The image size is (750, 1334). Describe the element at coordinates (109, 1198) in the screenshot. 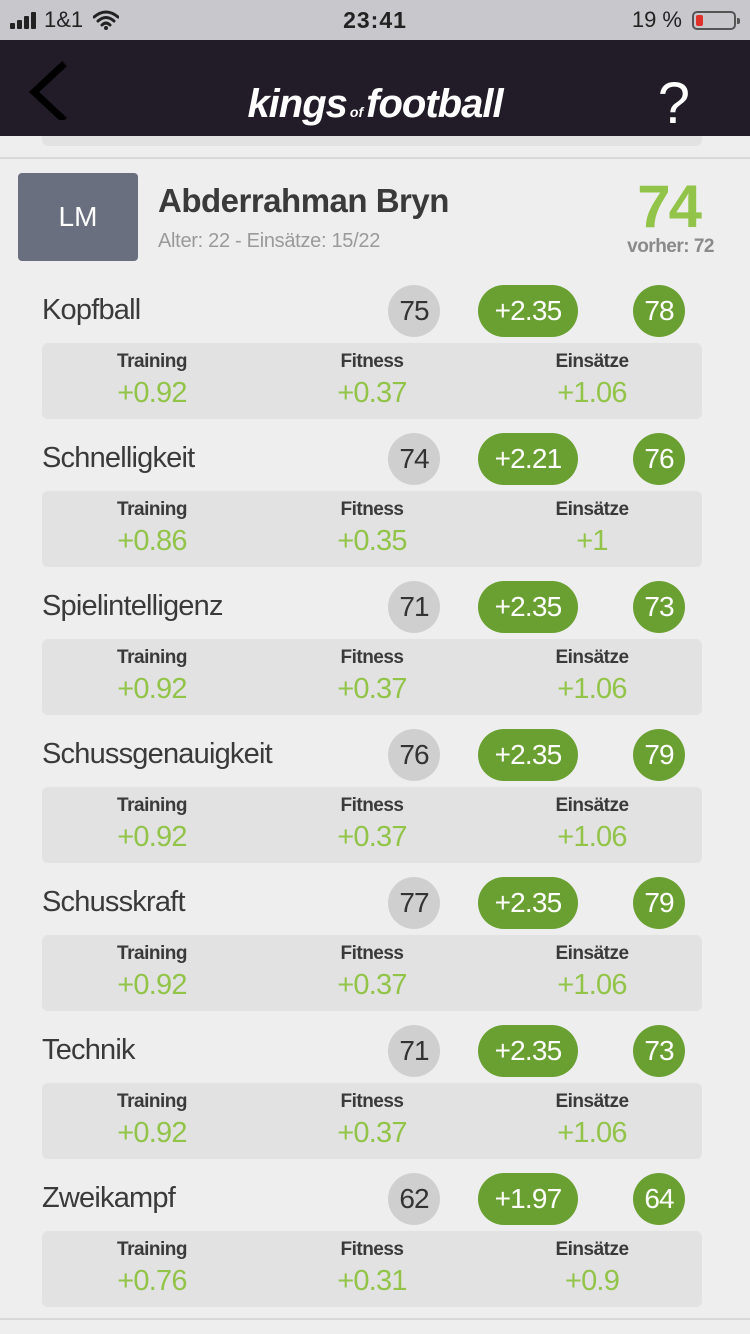

I see `stat-name: Zweikampf` at that location.